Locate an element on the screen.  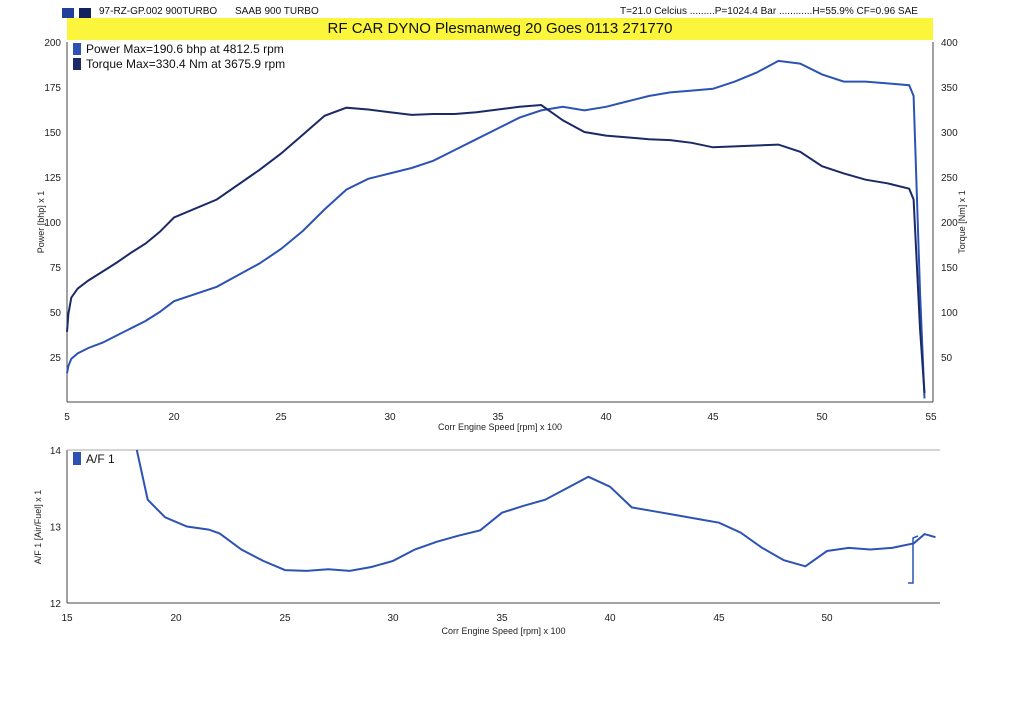
af-x-tick-label: 20 is located at coordinates (176, 618).